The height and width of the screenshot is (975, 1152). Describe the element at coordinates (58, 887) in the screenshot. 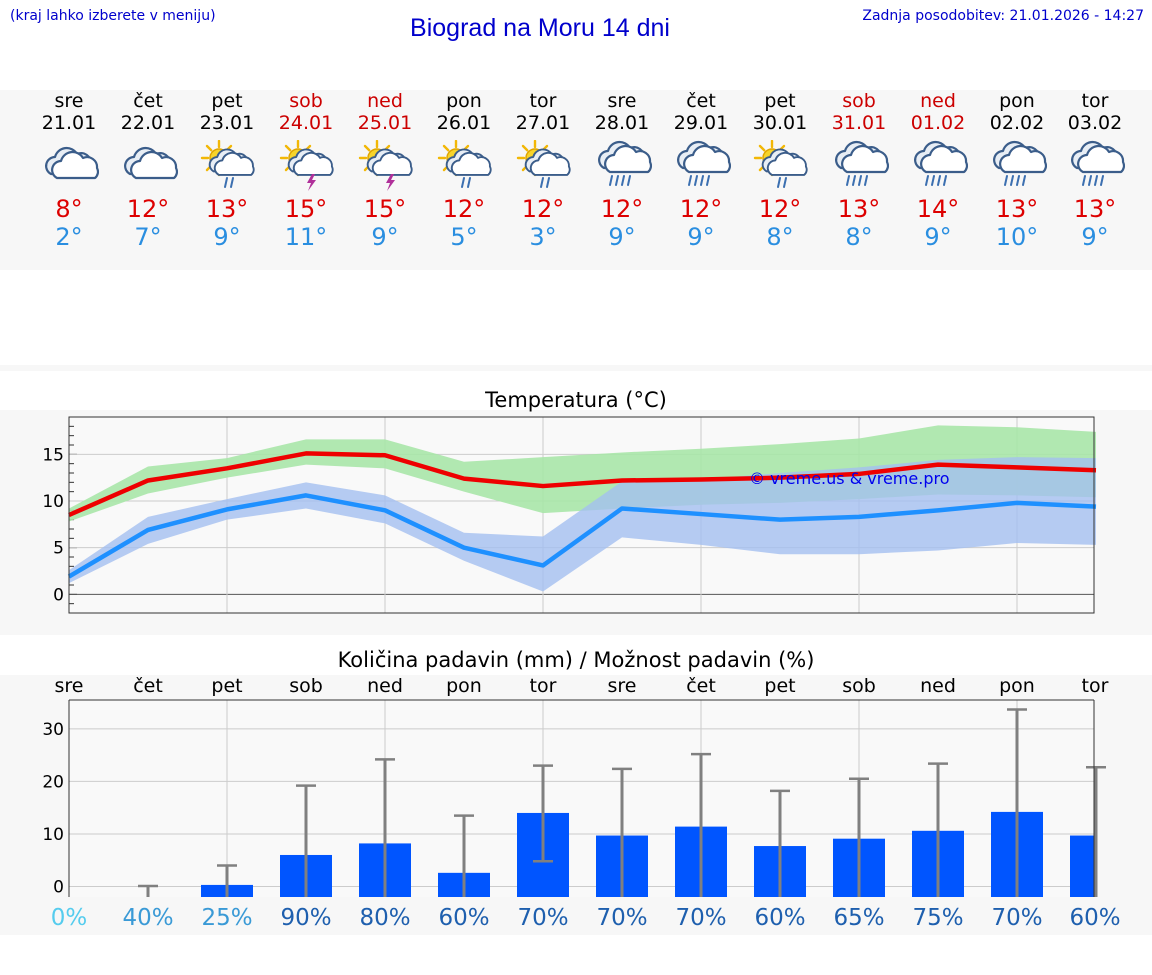

I see `y-tick-label: 0` at that location.